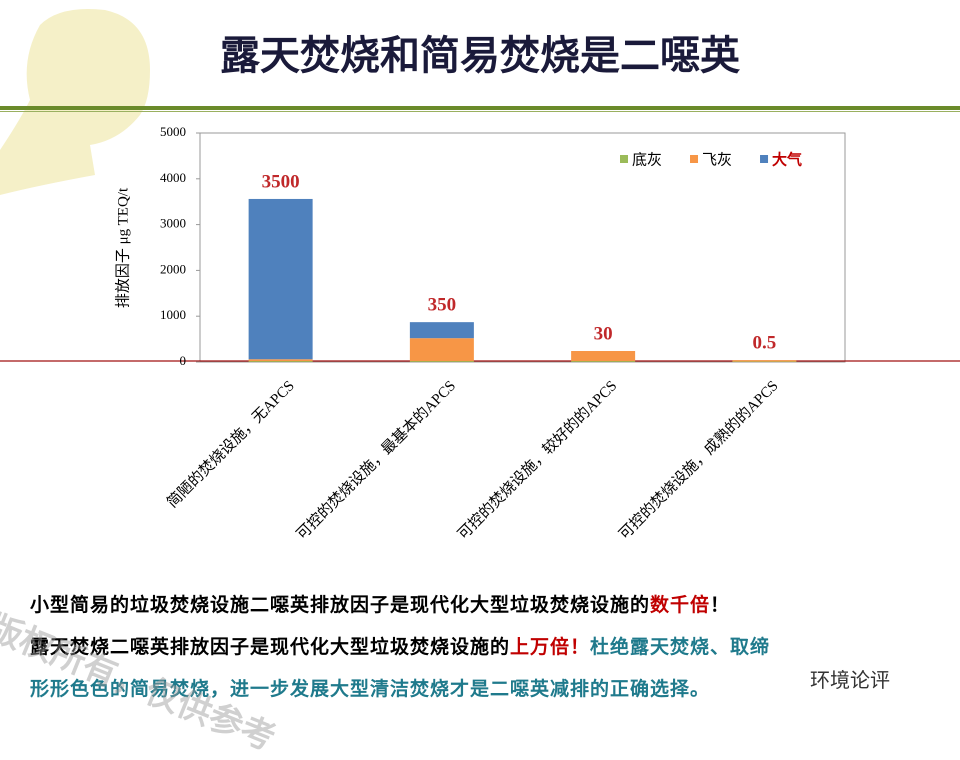 The width and height of the screenshot is (960, 760). I want to click on silhouette, so click(75, 102).